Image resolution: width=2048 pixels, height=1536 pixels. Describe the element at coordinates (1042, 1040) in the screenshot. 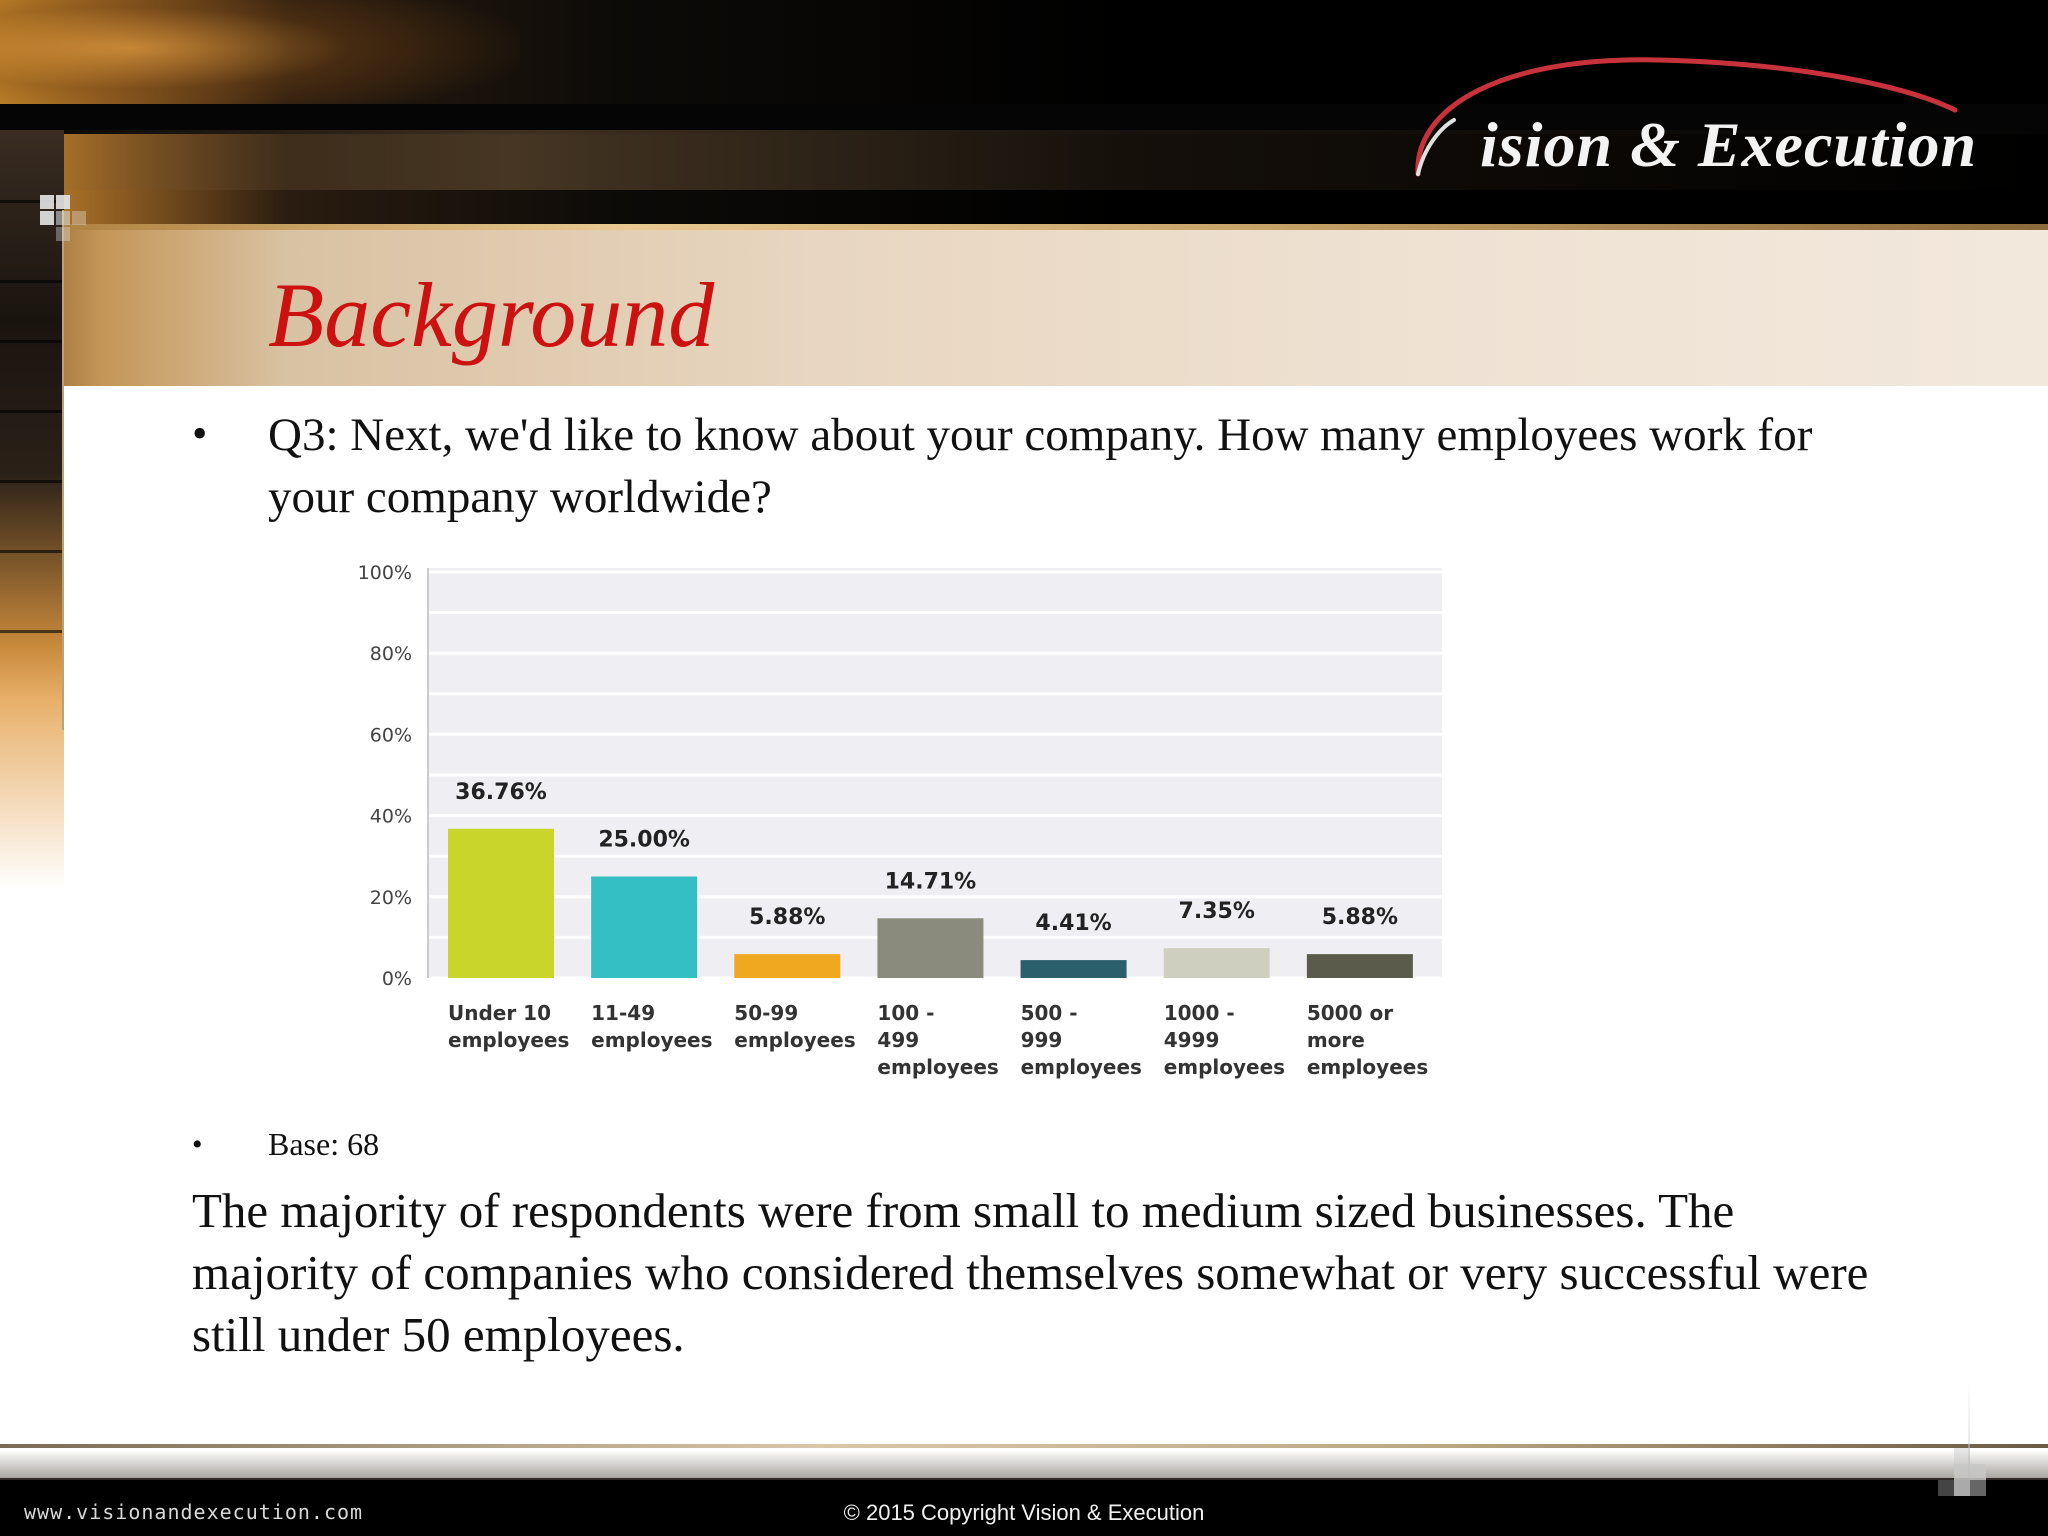

I see `x-category-label-line: 999` at that location.